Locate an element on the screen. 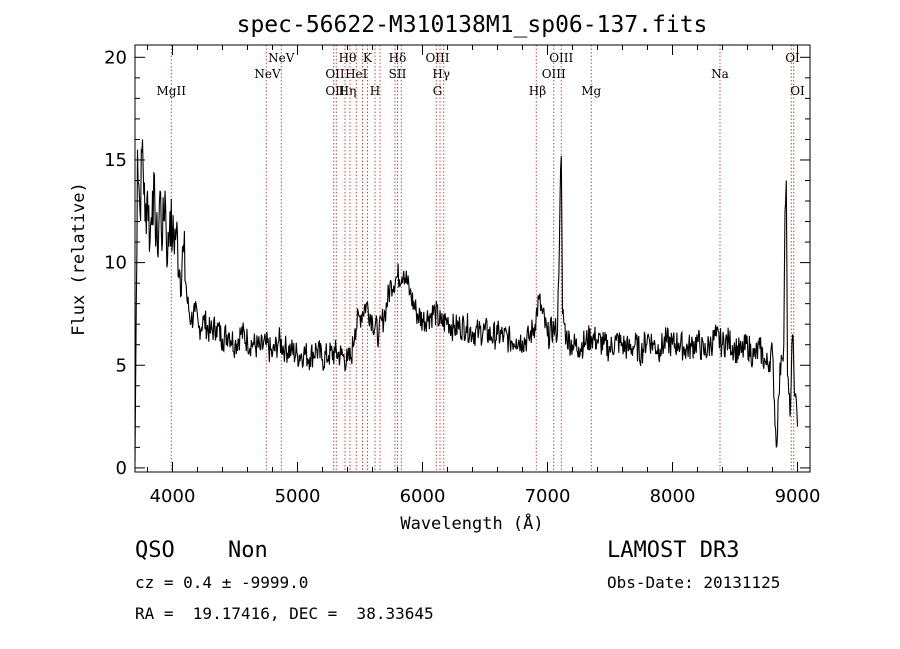  line-label-14: G is located at coordinates (438, 91).